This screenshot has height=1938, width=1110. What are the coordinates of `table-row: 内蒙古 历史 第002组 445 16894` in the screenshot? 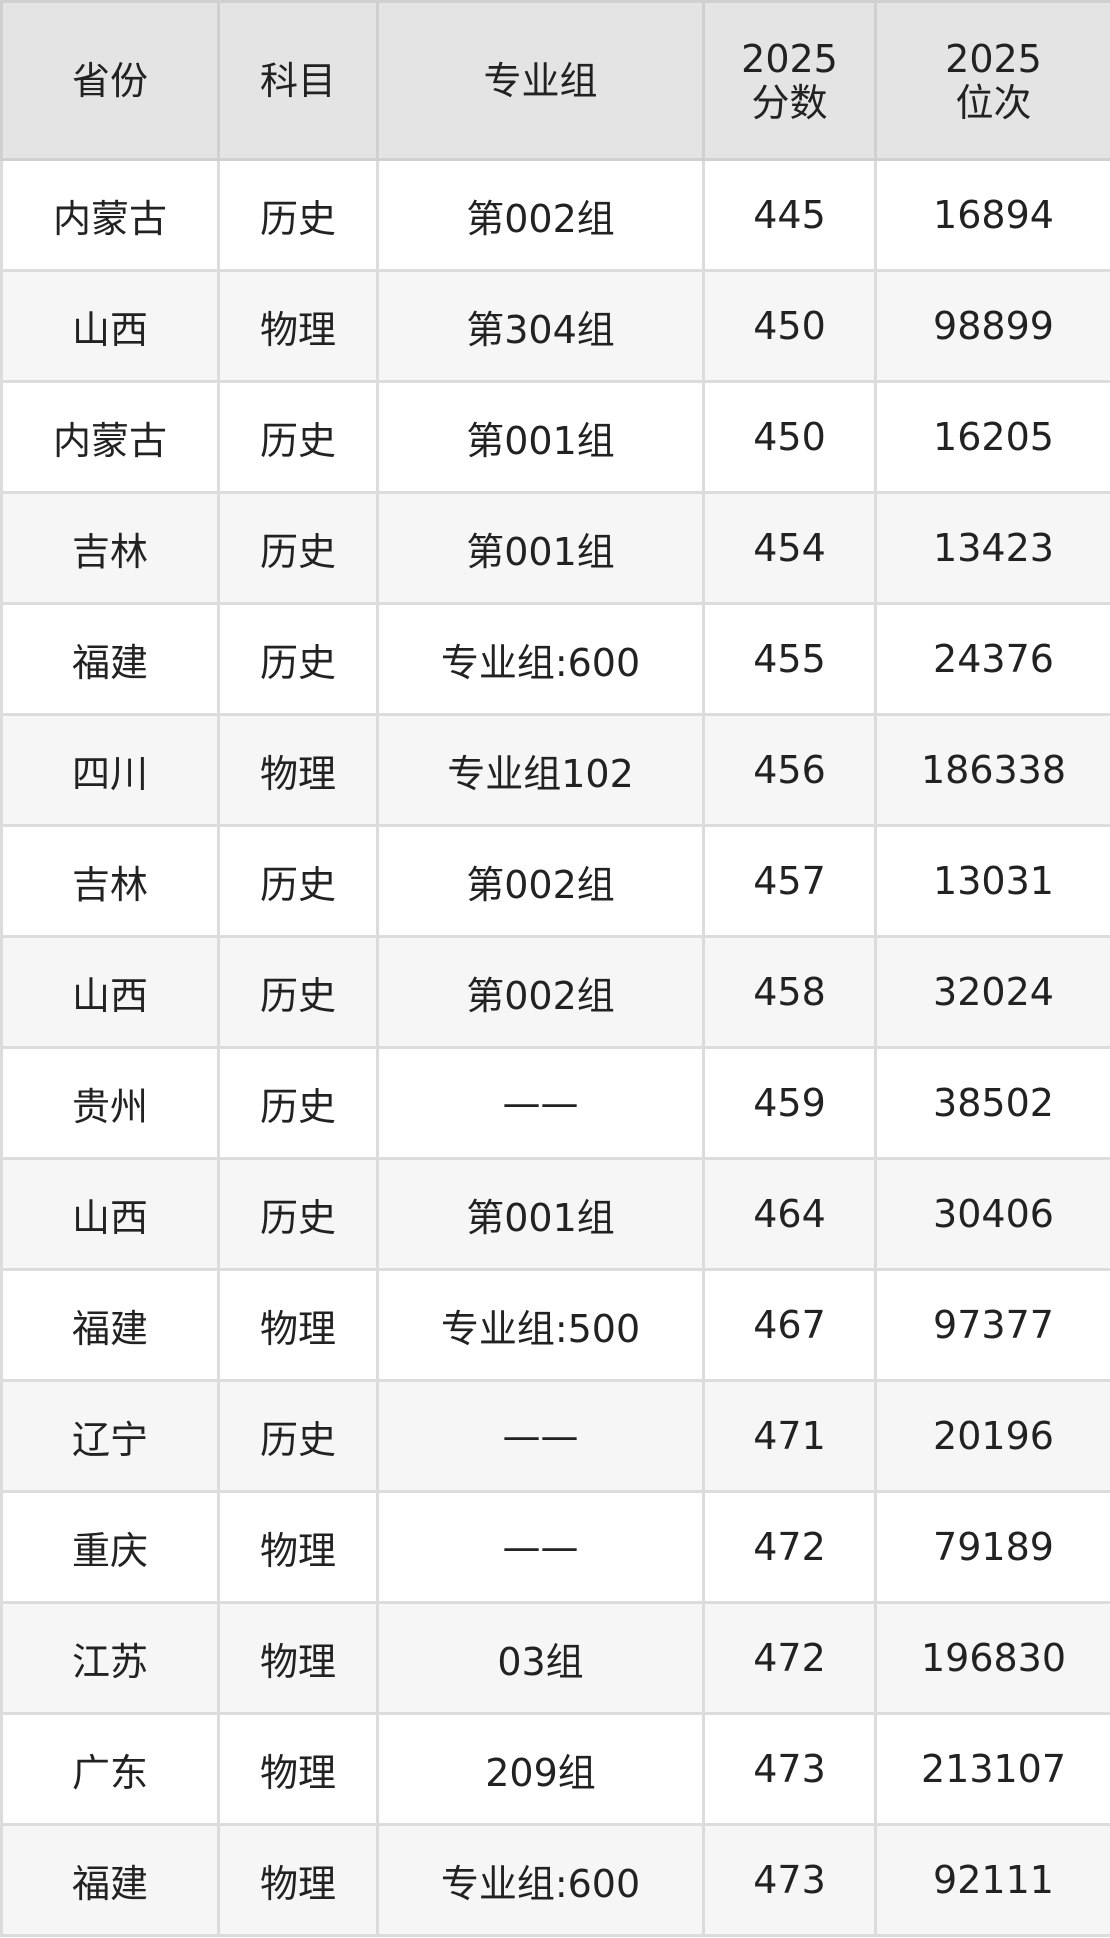 It's located at (555, 215).